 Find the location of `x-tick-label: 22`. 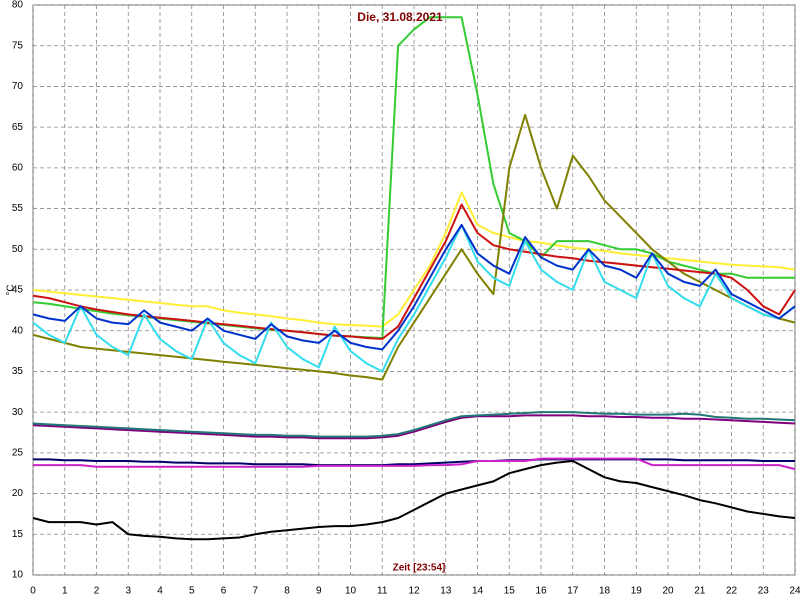

x-tick-label: 22 is located at coordinates (732, 591).